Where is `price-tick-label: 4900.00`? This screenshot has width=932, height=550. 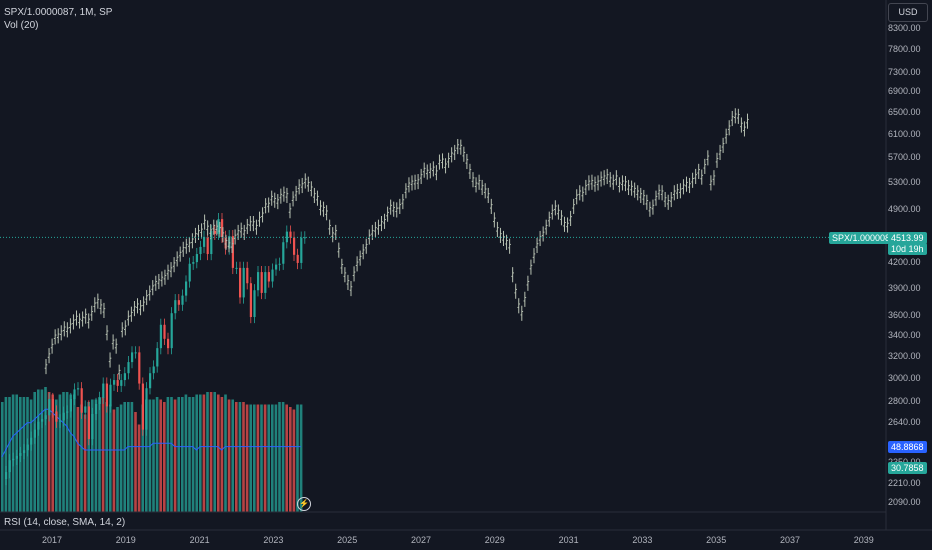
price-tick-label: 4900.00 is located at coordinates (904, 209).